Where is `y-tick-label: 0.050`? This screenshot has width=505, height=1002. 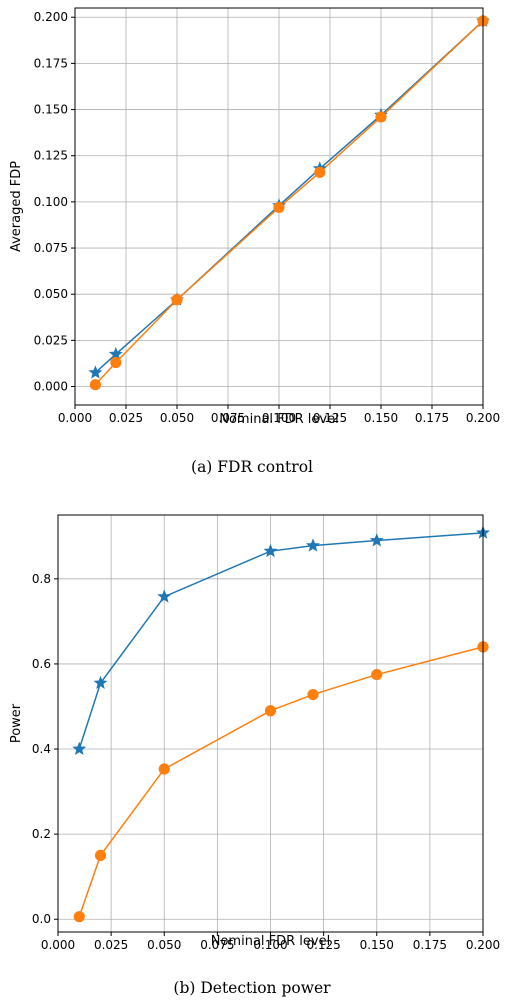
y-tick-label: 0.050 is located at coordinates (51, 294).